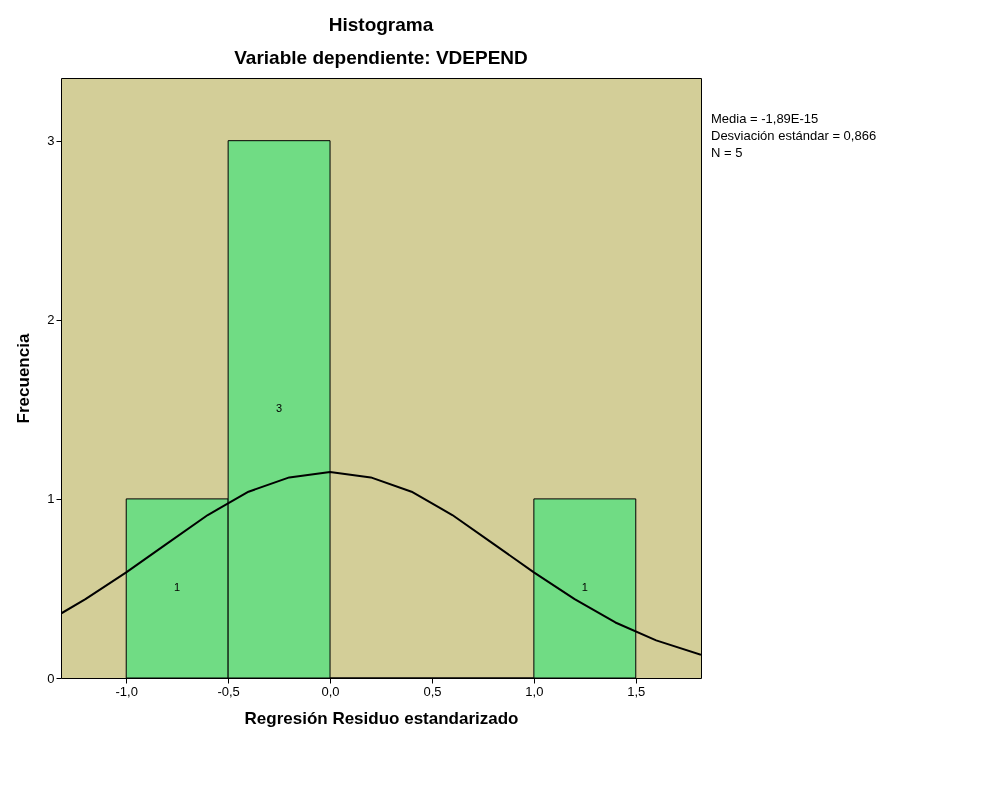 Image resolution: width=1002 pixels, height=798 pixels. I want to click on x-axis-title: Regresión Residuo estandarizado, so click(381, 718).